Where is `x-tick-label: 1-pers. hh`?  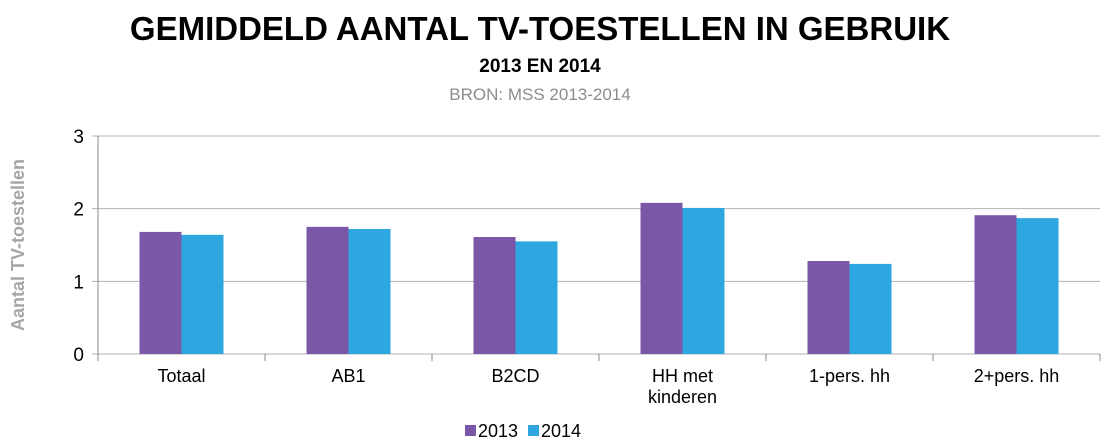
x-tick-label: 1-pers. hh is located at coordinates (849, 376).